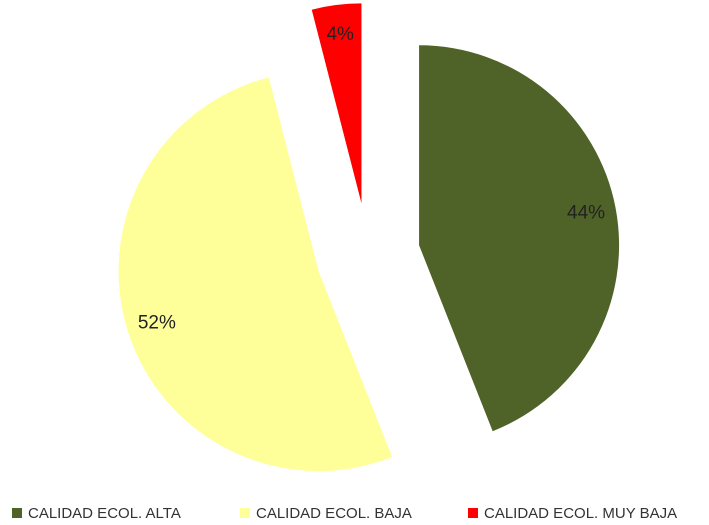  What do you see at coordinates (336, 103) in the screenshot?
I see `pie-slice` at bounding box center [336, 103].